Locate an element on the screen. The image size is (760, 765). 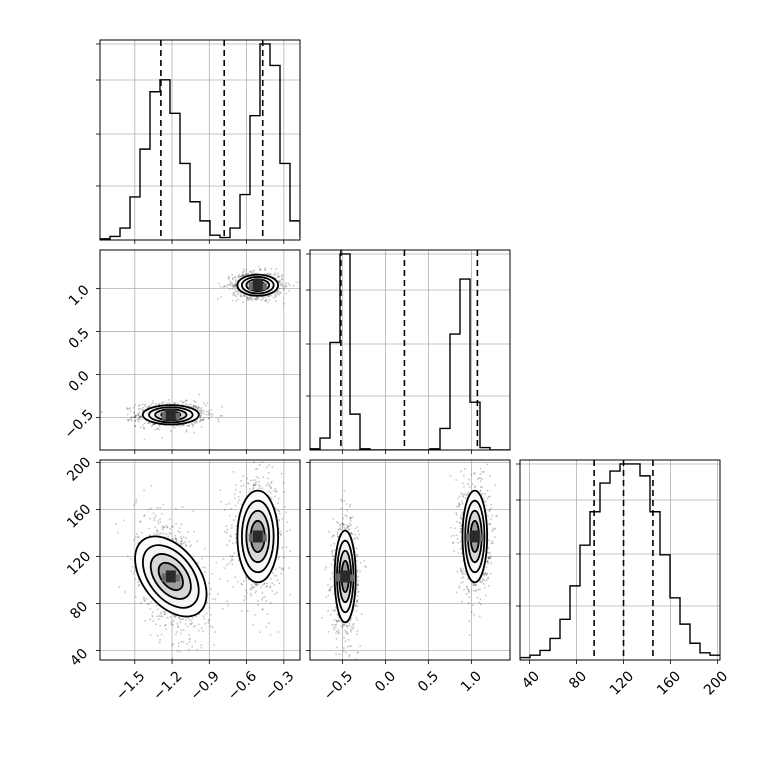
hist-x-step is located at coordinates (205, 142).